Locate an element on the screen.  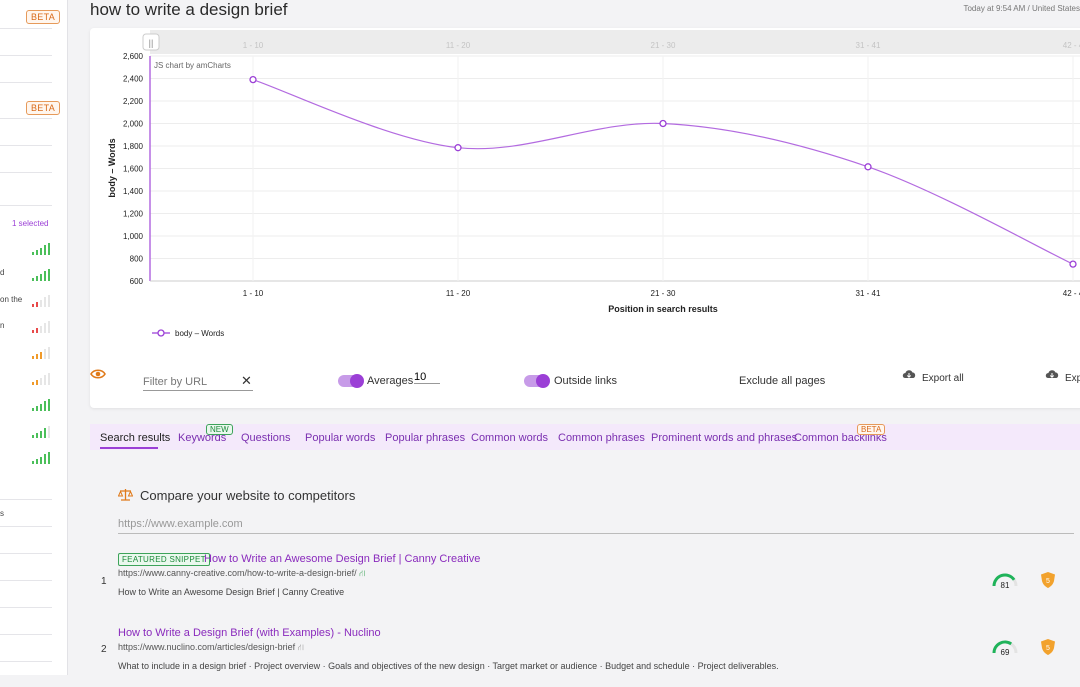
y-tick-label: 1,000 is located at coordinates (133, 236).